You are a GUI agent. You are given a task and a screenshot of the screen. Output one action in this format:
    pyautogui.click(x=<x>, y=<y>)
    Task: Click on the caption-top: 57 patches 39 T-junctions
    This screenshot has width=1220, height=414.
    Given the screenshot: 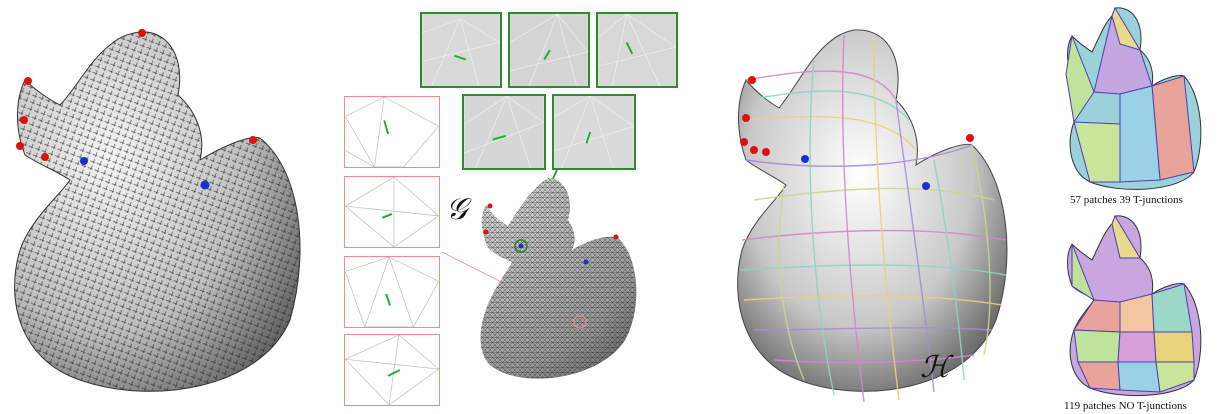 What is the action you would take?
    pyautogui.click(x=1126, y=200)
    